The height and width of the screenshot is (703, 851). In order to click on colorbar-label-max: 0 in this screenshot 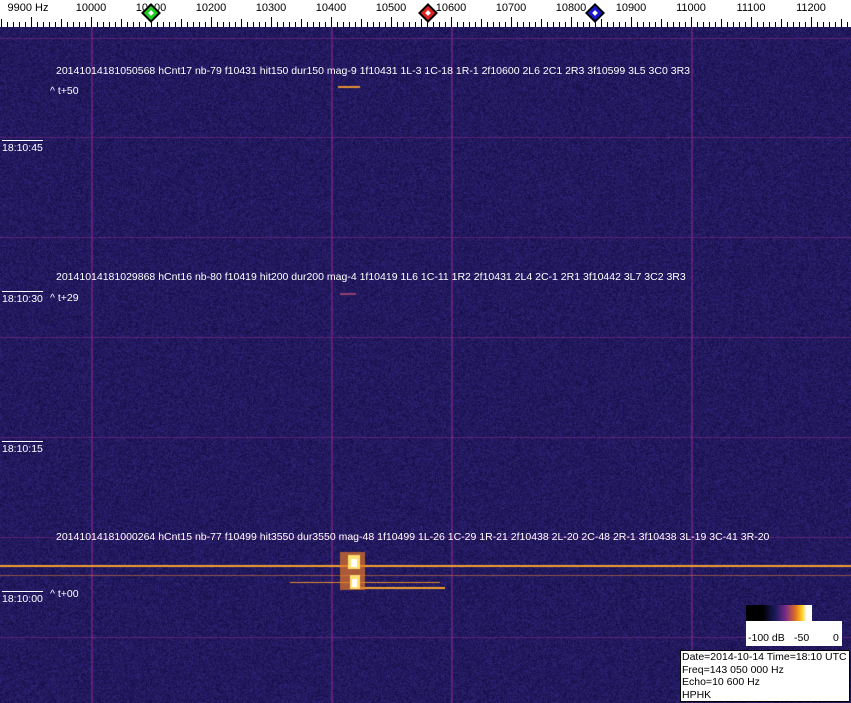, I will do `click(836, 638)`.